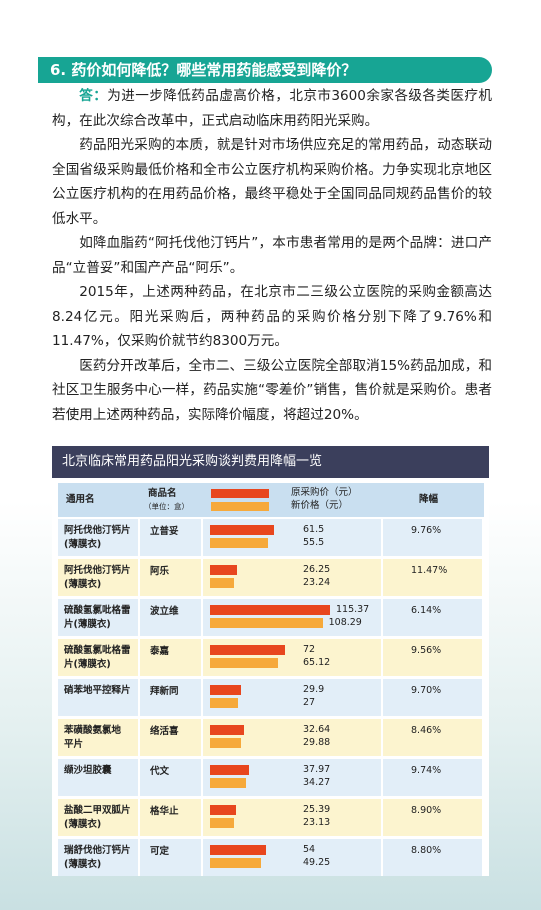 The height and width of the screenshot is (910, 541). What do you see at coordinates (164, 811) in the screenshot?
I see `brand-name: 格华止` at bounding box center [164, 811].